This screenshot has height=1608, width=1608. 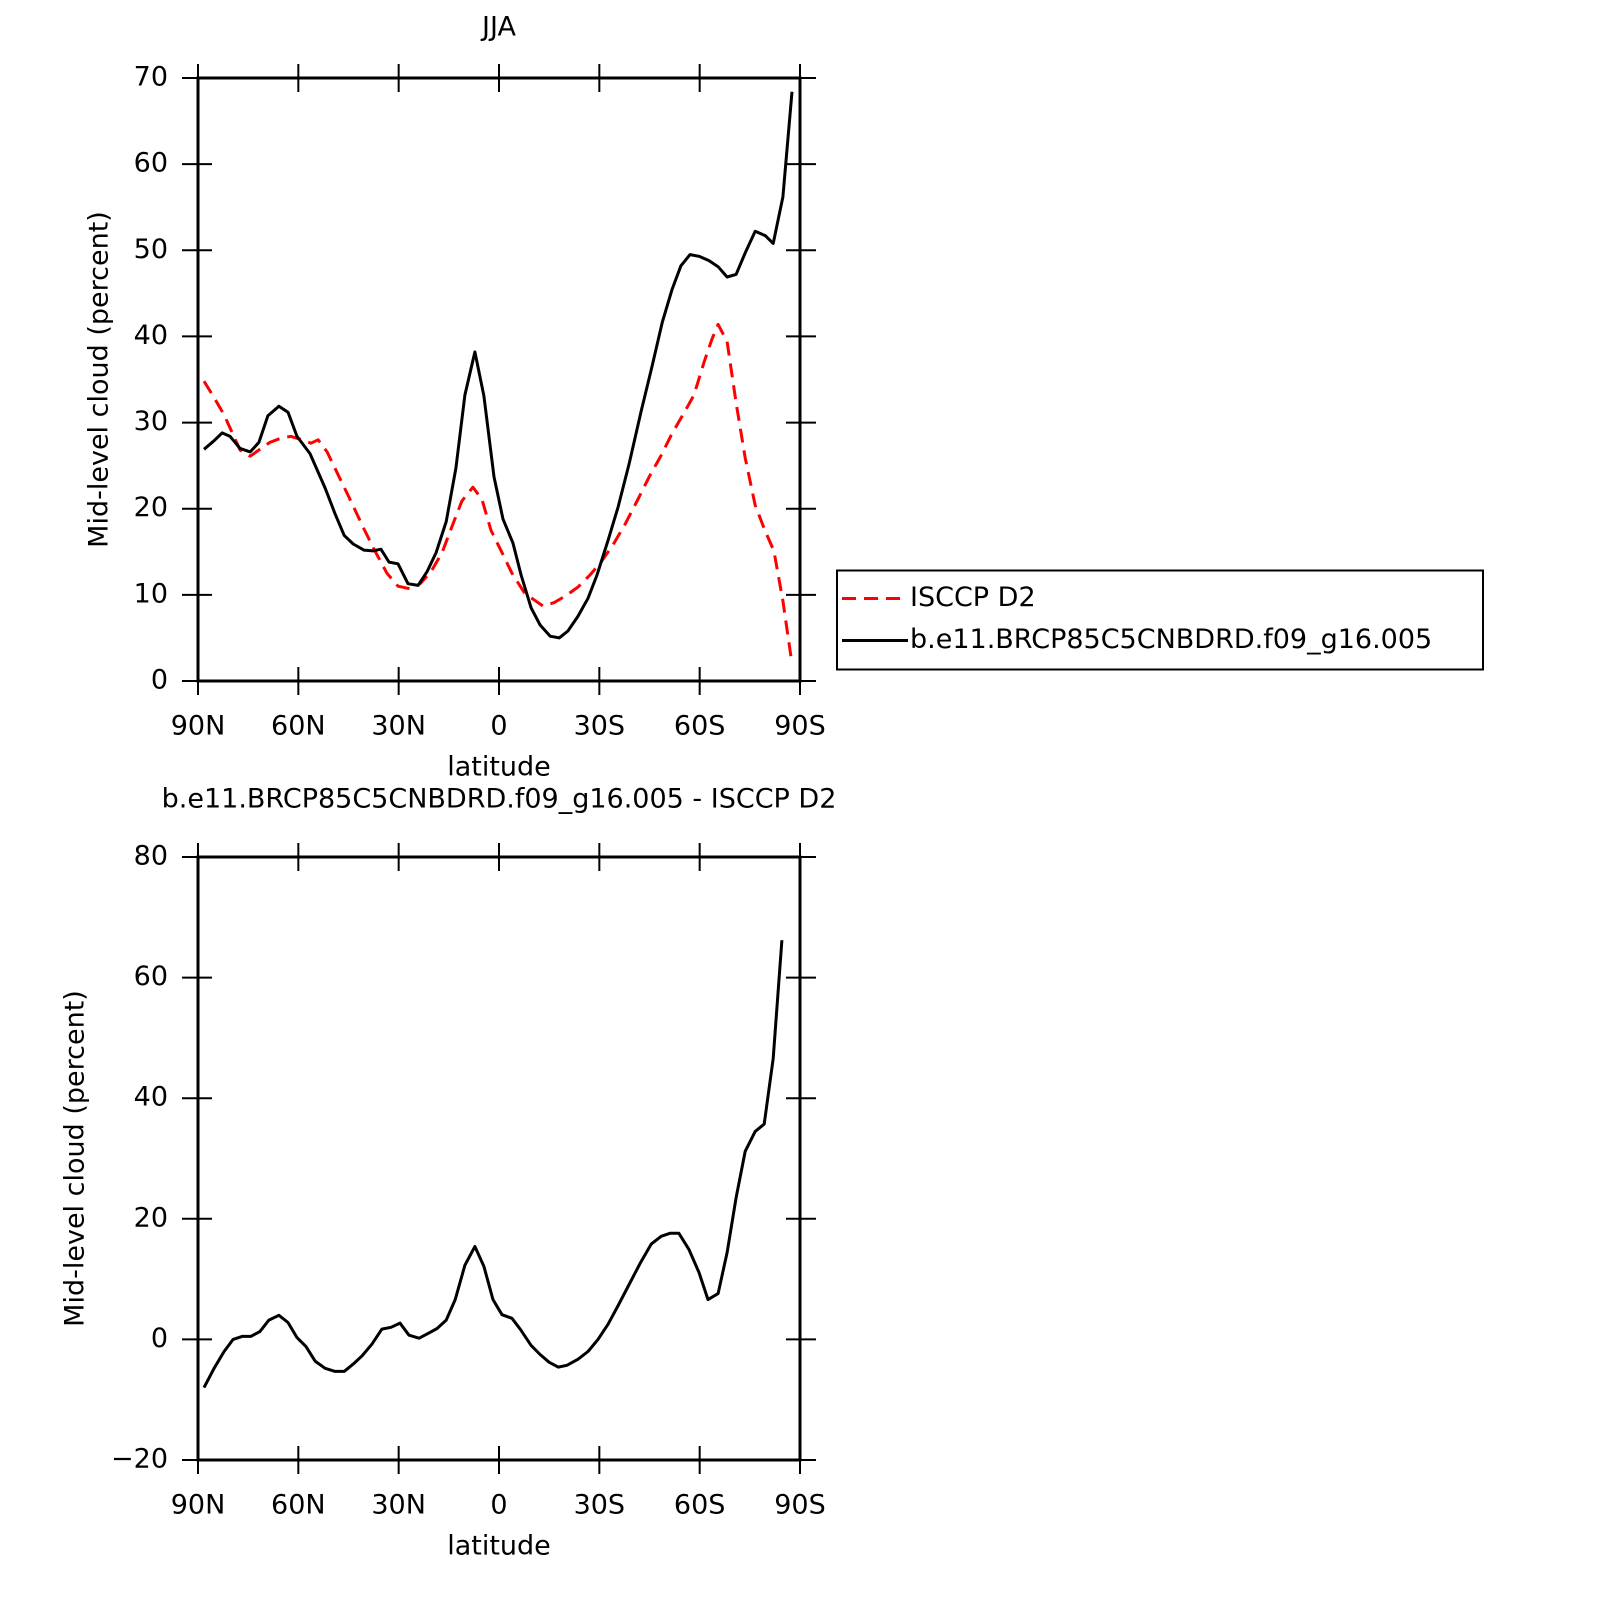 I want to click on y-tick-label: 50, so click(x=151, y=249).